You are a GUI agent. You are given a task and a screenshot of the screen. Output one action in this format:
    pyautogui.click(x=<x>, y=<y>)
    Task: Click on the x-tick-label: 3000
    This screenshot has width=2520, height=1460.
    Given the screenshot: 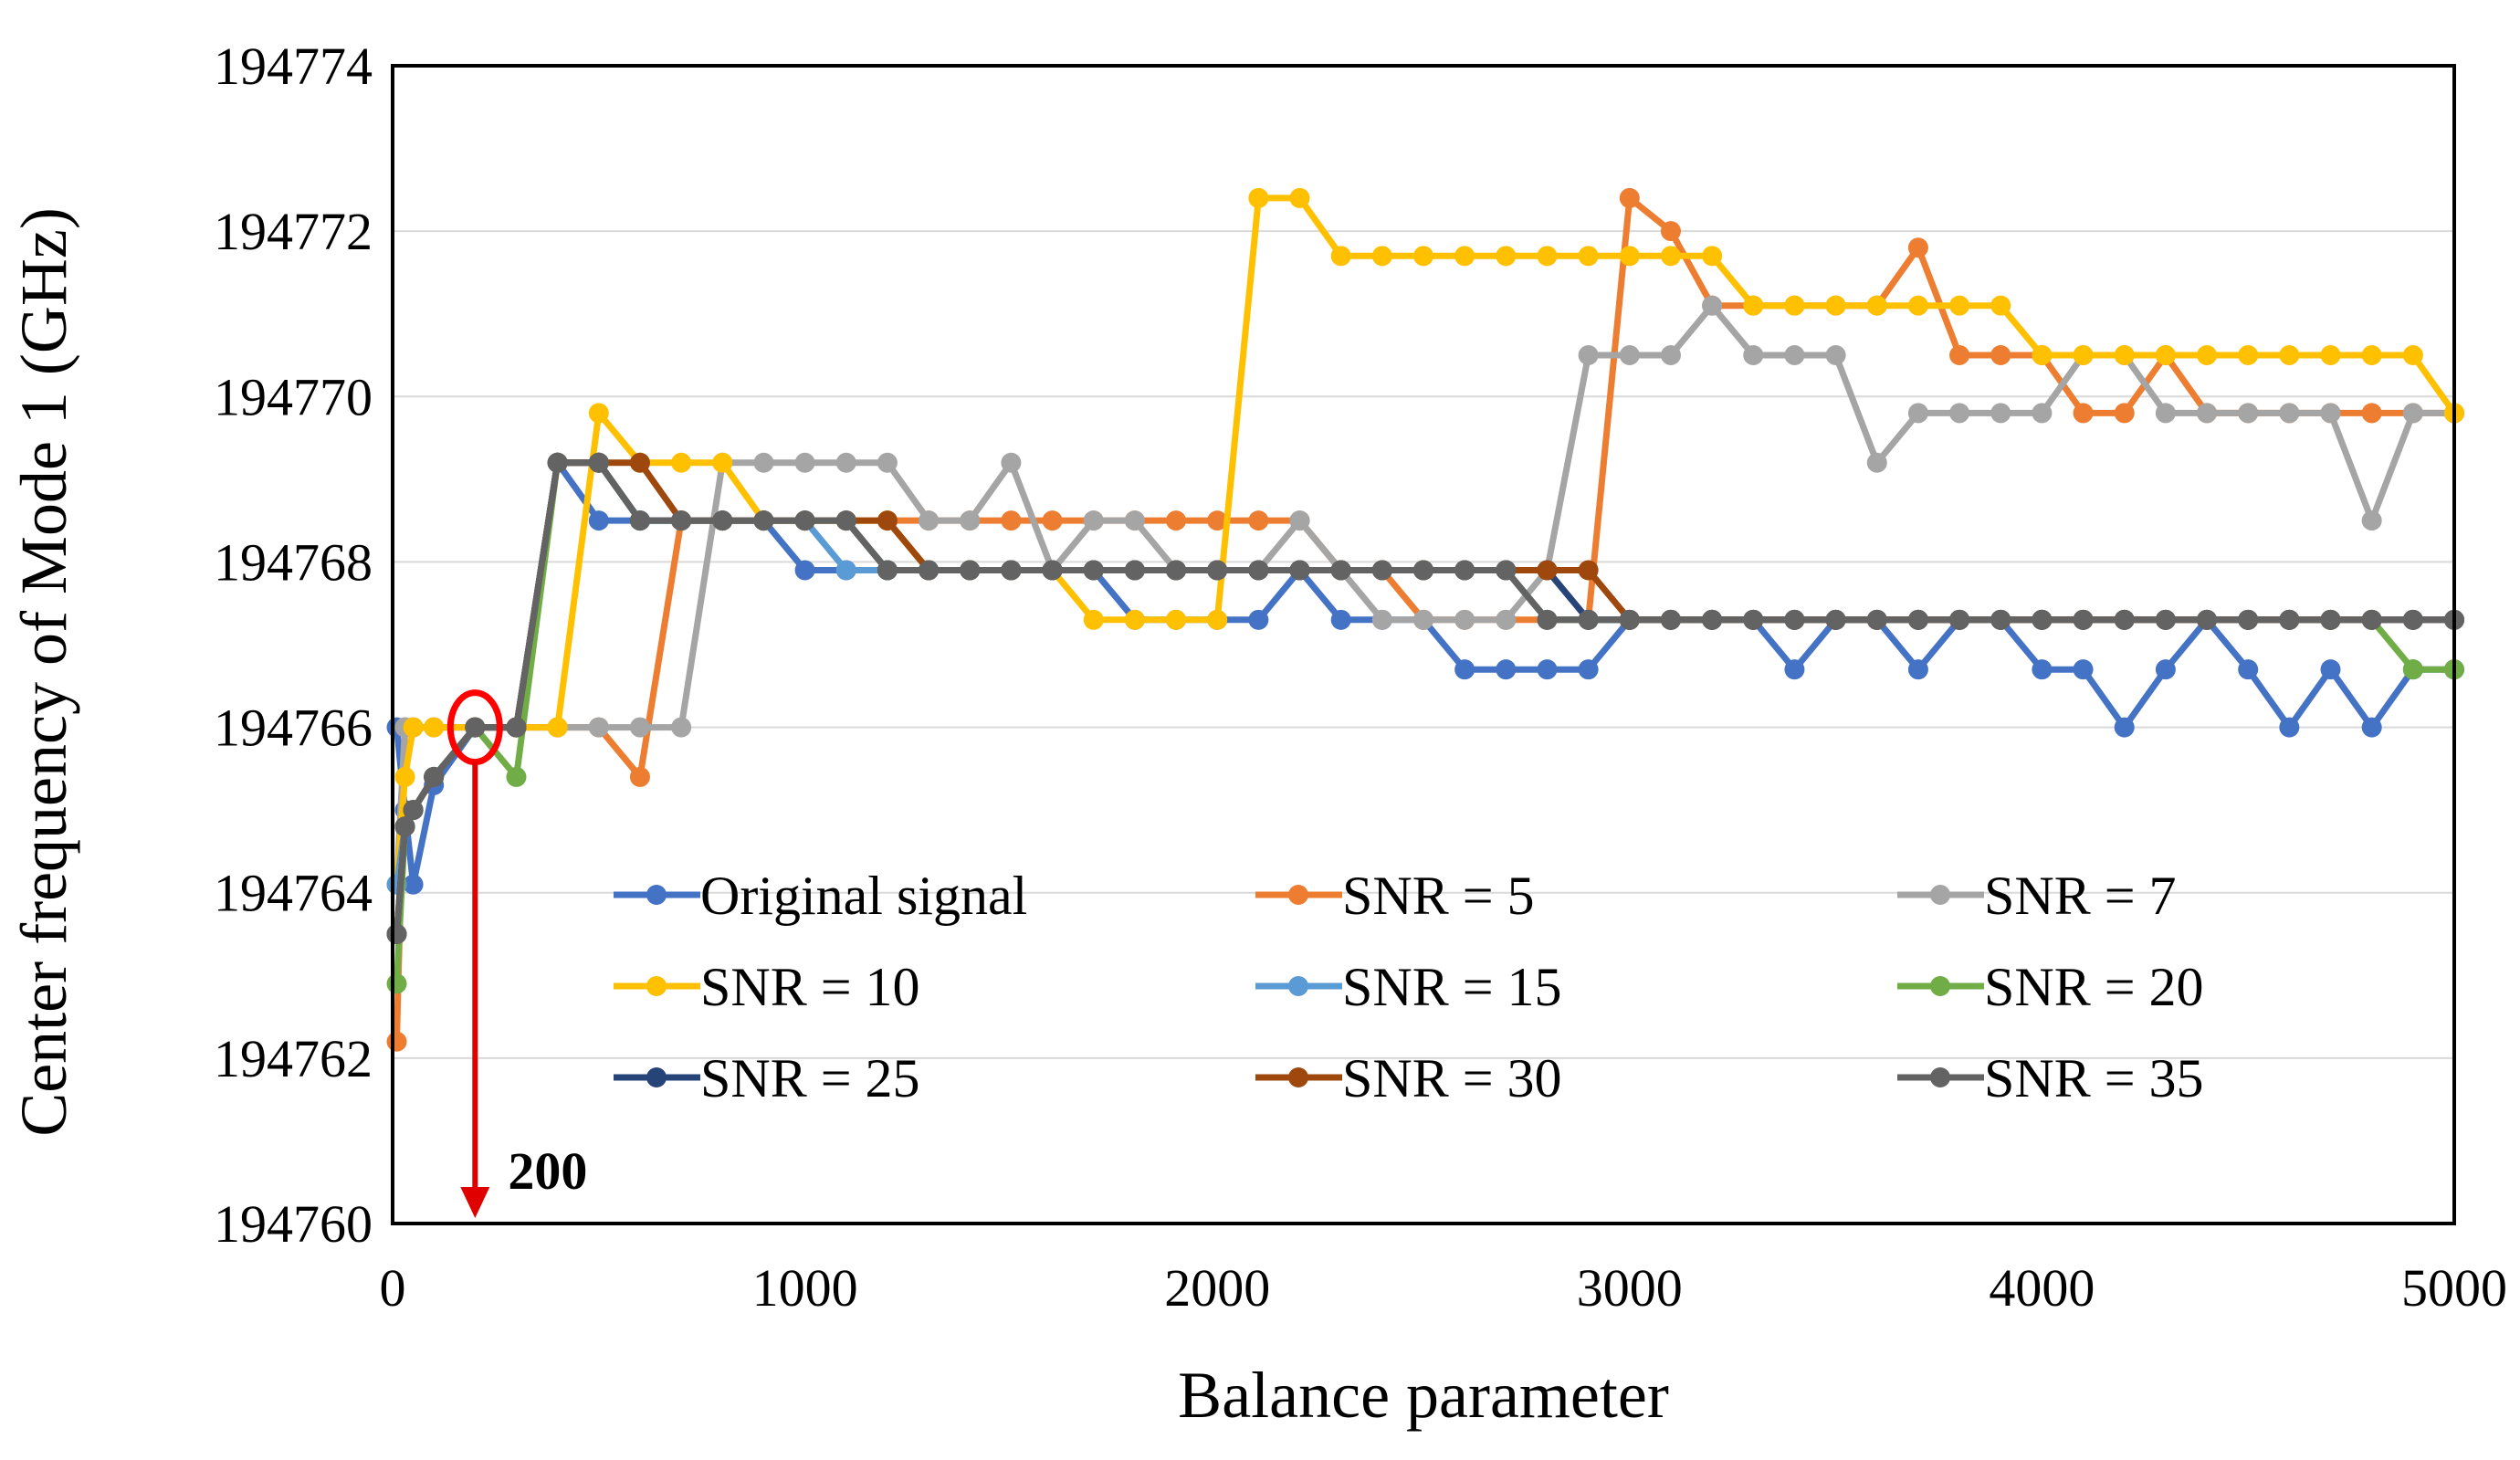 What is the action you would take?
    pyautogui.click(x=1630, y=1288)
    